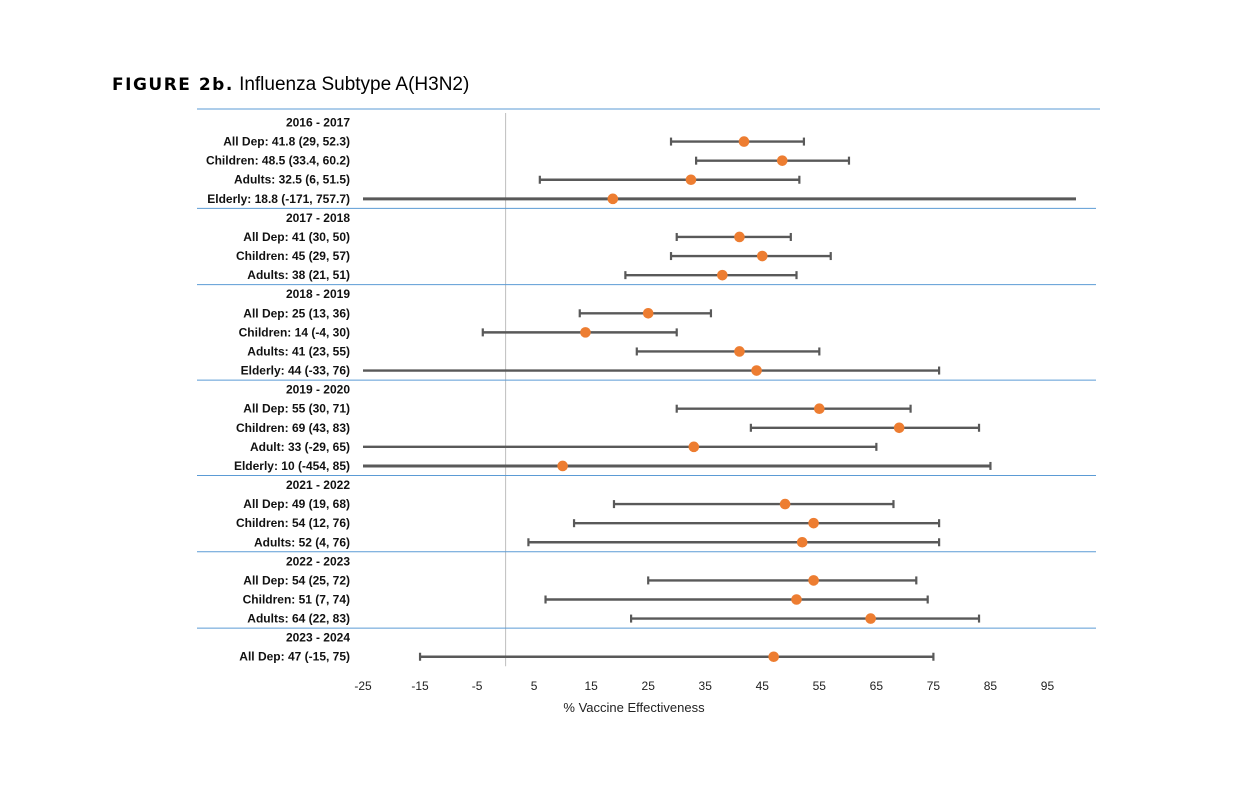  I want to click on x-tick-label: -15, so click(420, 686).